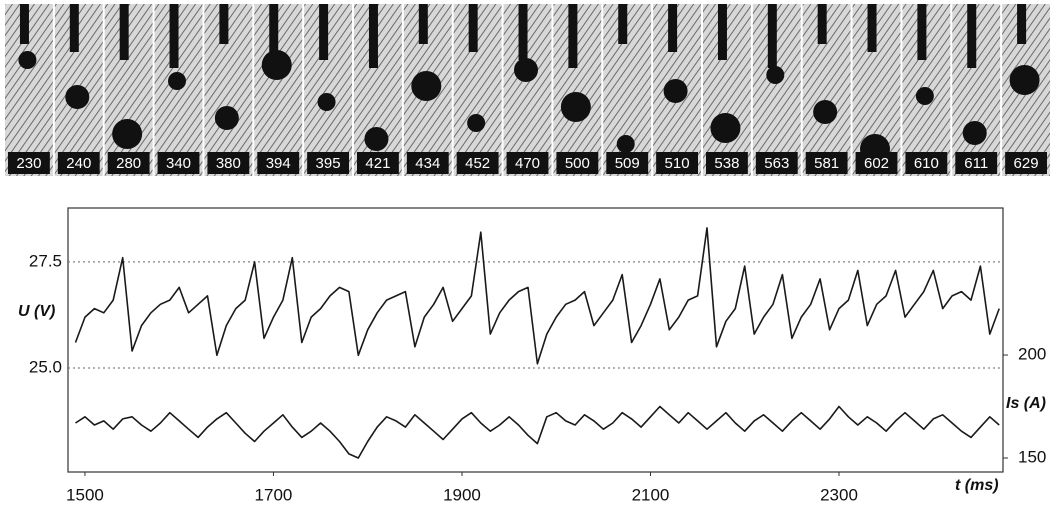 The height and width of the screenshot is (515, 1057). What do you see at coordinates (45, 260) in the screenshot?
I see `y-tick-label: 27.5` at bounding box center [45, 260].